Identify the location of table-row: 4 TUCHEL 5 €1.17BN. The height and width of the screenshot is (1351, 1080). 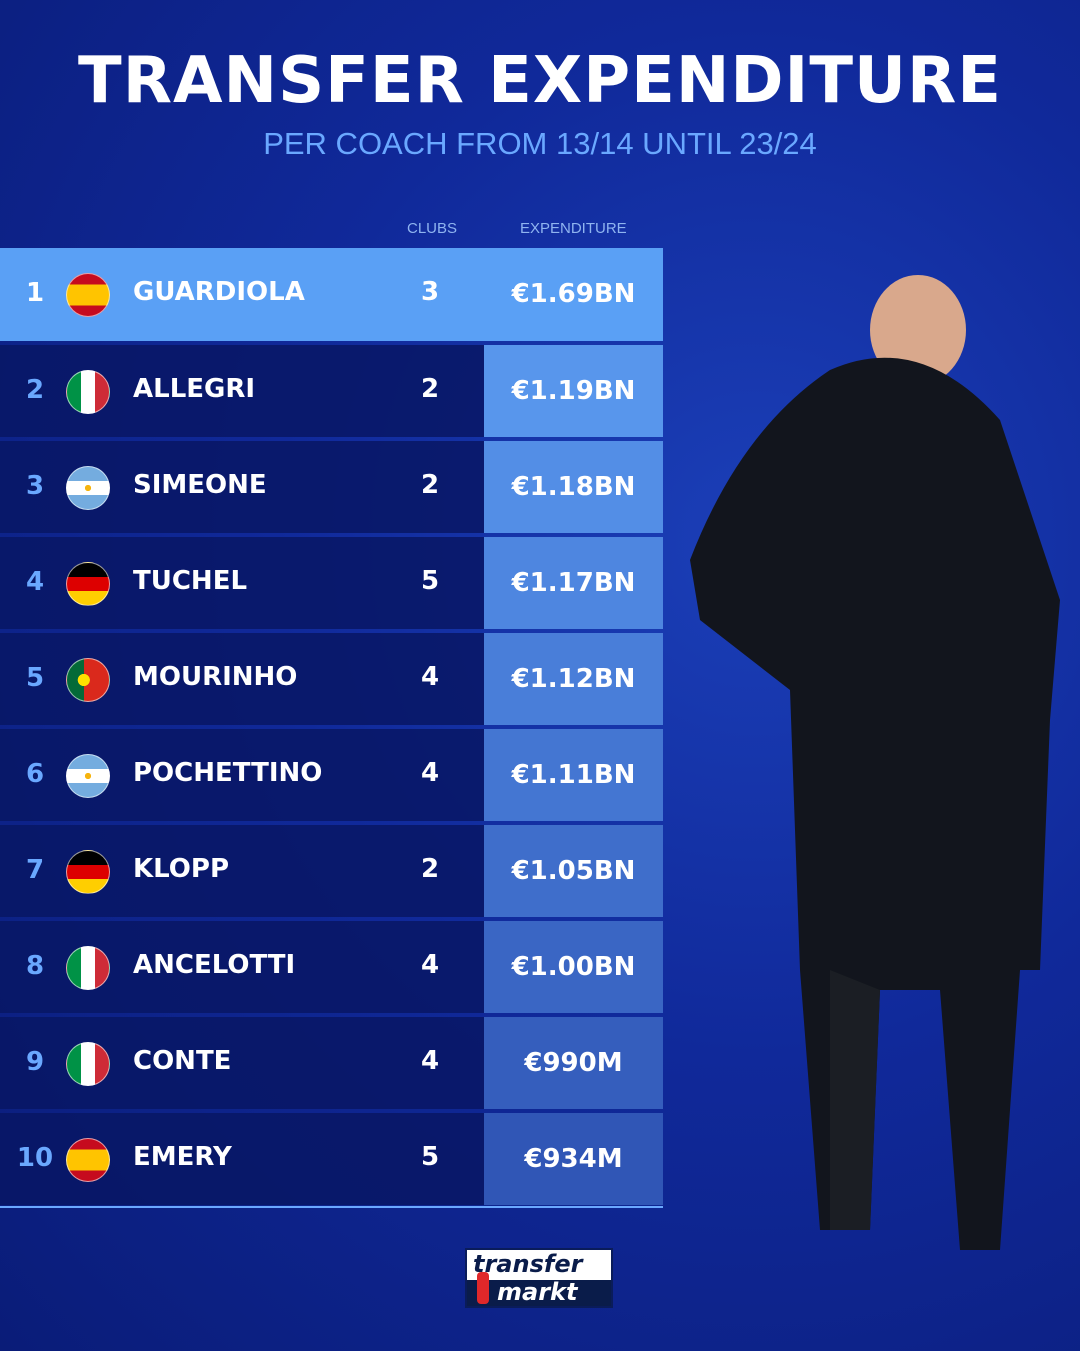
(331, 583).